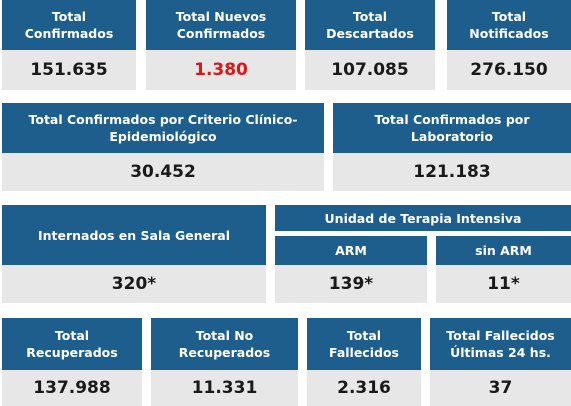  I want to click on label-line: Notificados, so click(509, 33).